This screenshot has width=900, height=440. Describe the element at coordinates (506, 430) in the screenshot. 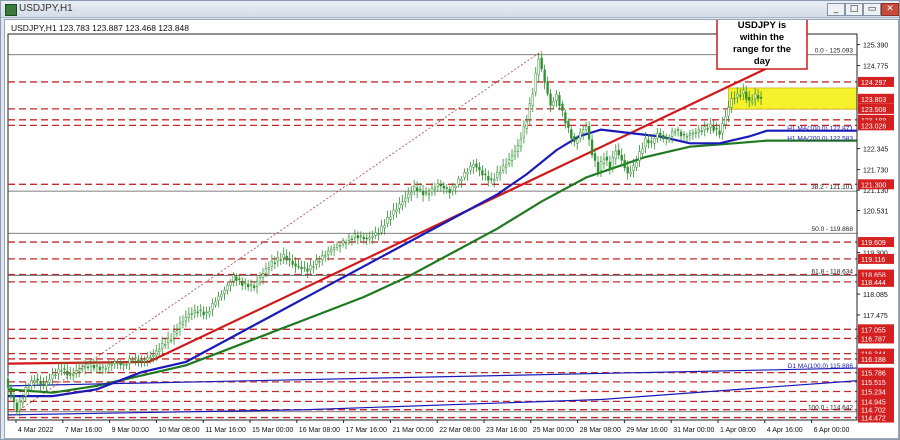

I see `time-tick-label: 23 Mar 16:00` at that location.